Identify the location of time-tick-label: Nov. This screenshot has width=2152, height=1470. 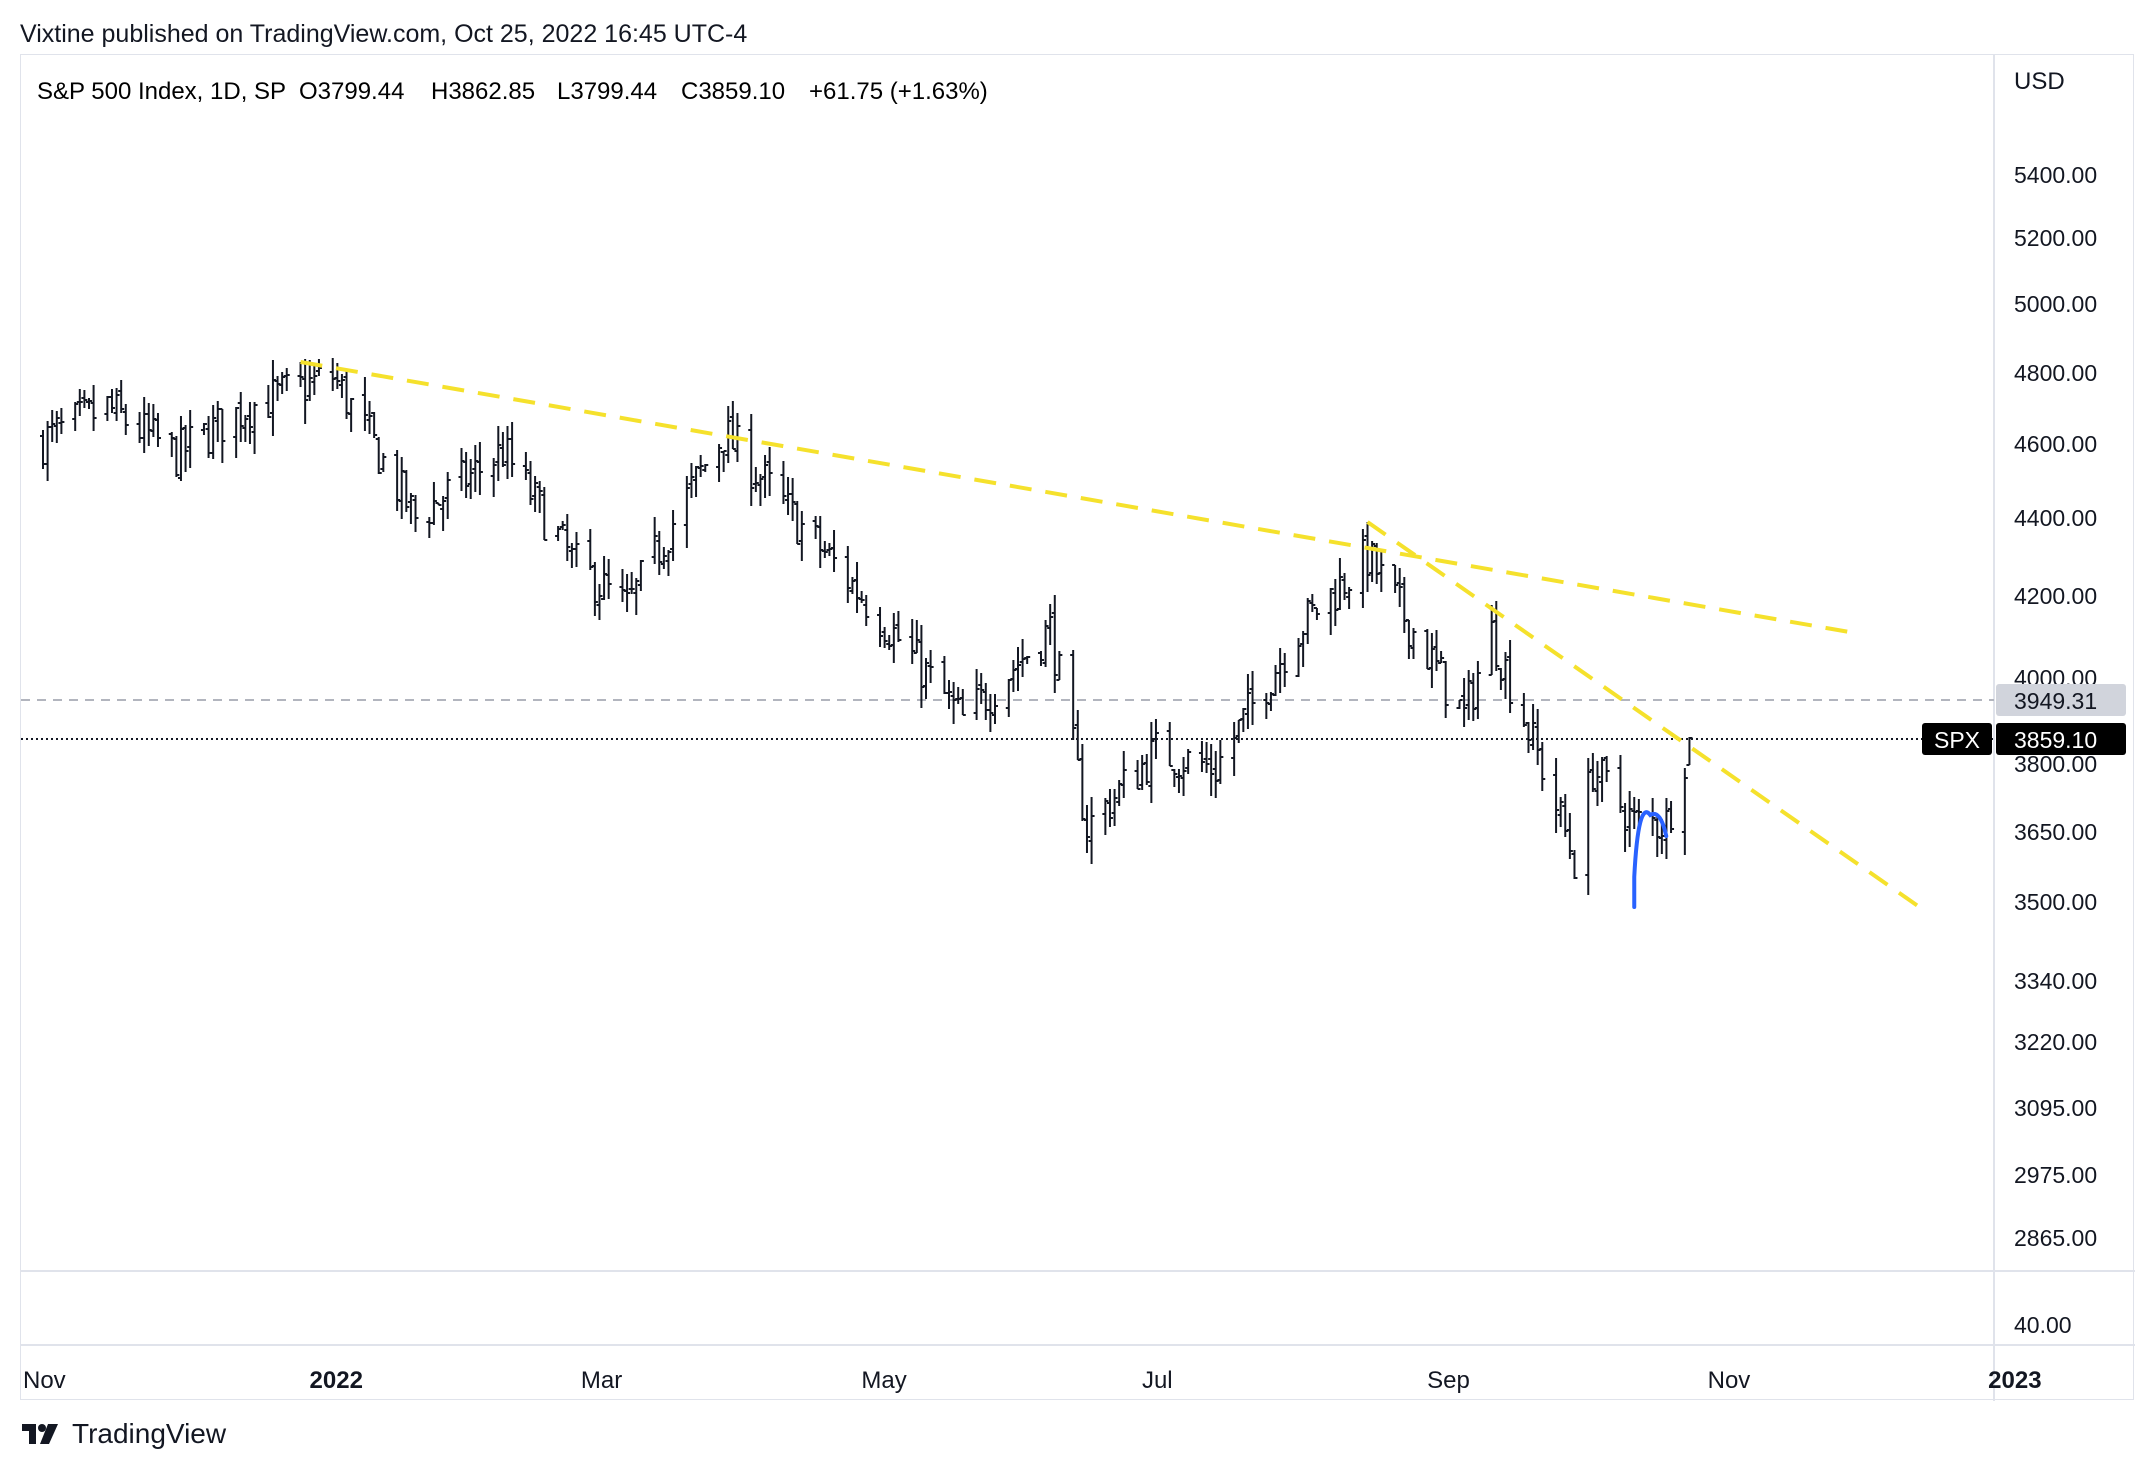
(44, 1380).